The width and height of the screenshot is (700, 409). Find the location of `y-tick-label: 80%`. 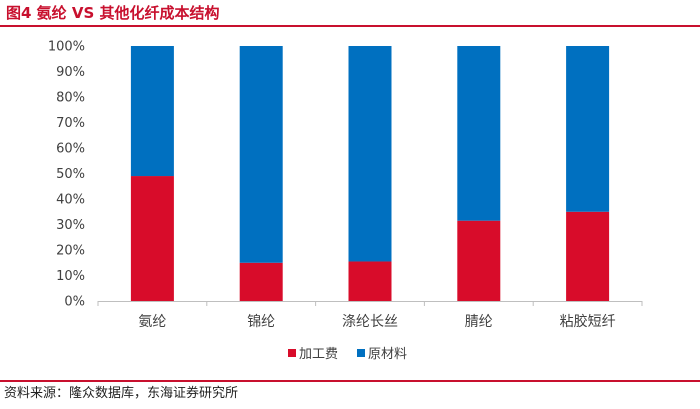

y-tick-label: 80% is located at coordinates (70, 98).